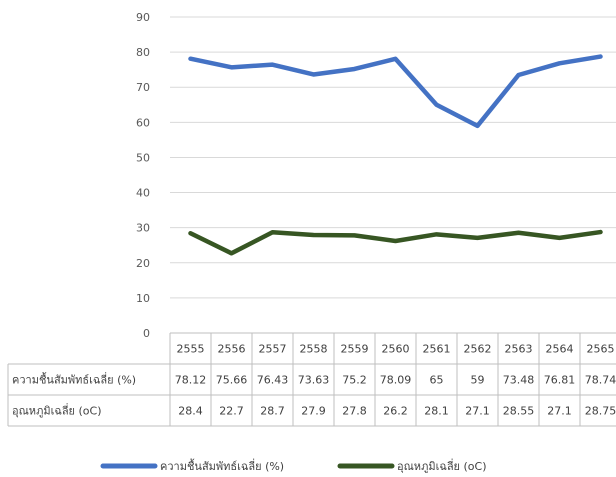  I want to click on x-category-label: 2565, so click(601, 349).